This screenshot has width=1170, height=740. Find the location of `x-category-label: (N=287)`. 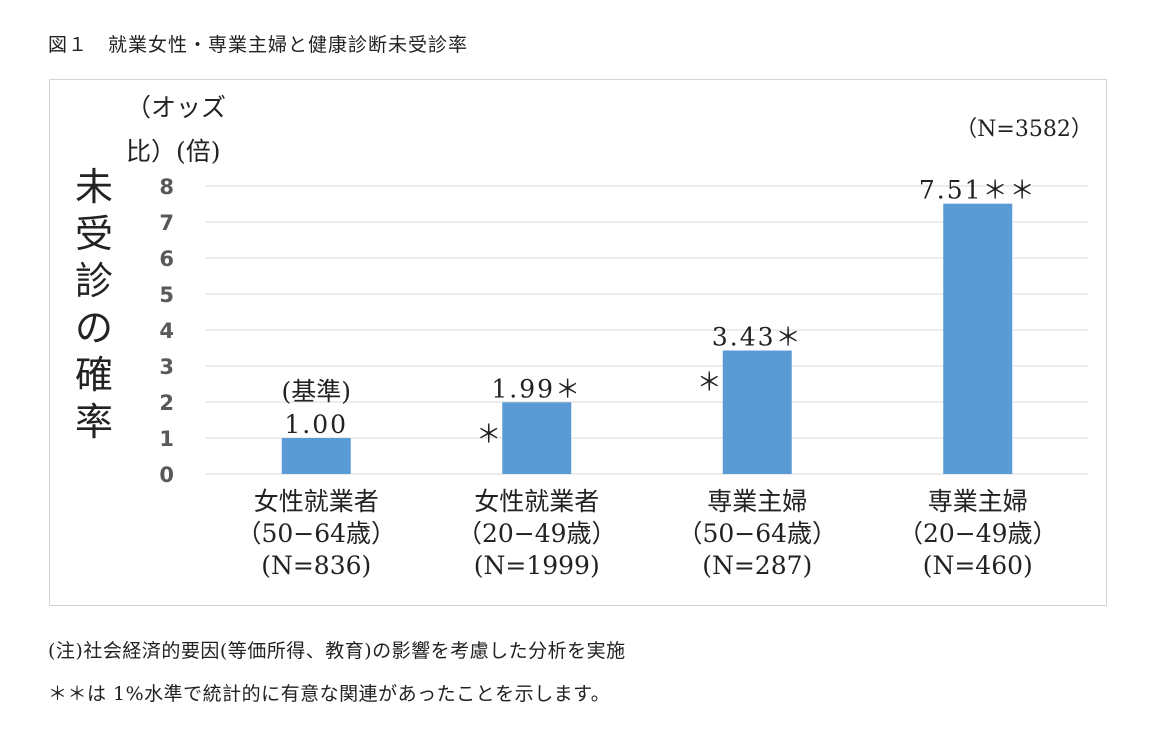

x-category-label: (N=287) is located at coordinates (757, 565).